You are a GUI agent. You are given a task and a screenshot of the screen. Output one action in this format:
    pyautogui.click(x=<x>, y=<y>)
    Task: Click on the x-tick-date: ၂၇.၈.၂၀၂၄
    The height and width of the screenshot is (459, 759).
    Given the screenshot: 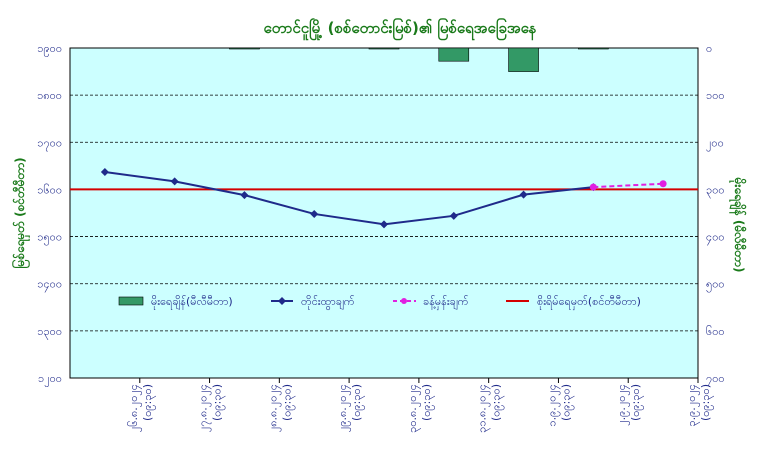 What is the action you would take?
    pyautogui.click(x=204, y=408)
    